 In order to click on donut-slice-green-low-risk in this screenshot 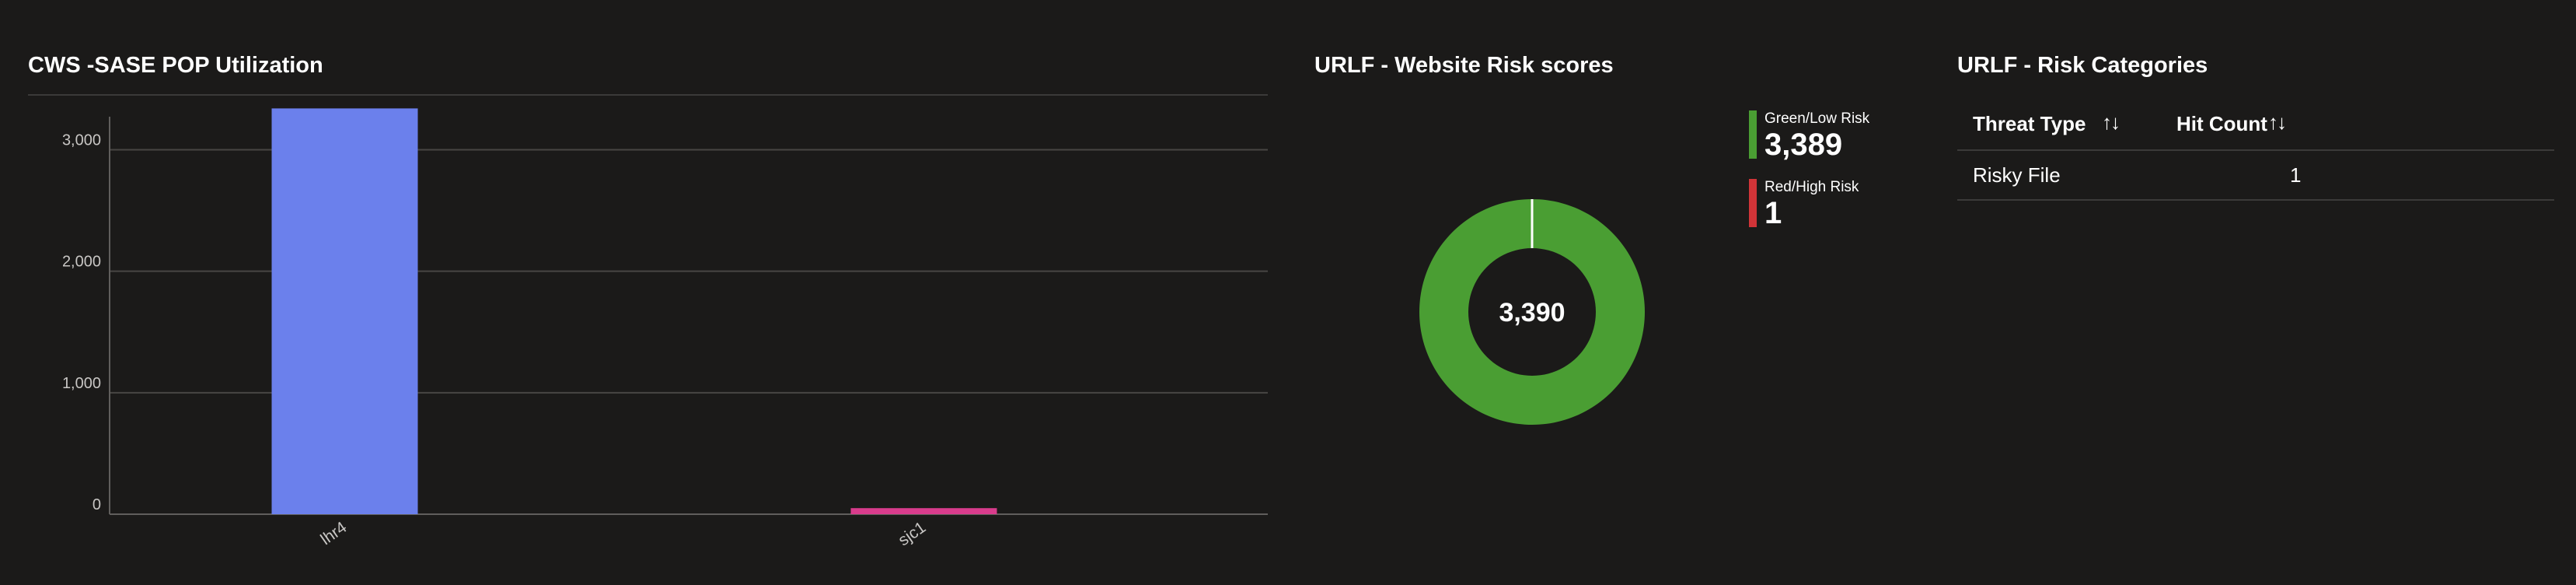, I will do `click(1533, 312)`.